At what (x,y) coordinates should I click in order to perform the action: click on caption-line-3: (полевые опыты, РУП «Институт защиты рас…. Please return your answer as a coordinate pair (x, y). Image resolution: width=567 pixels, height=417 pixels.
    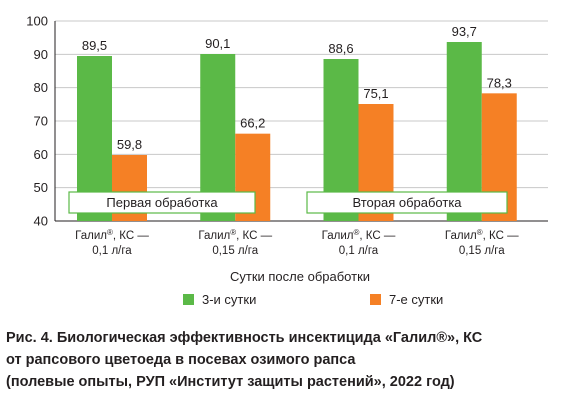
    Looking at the image, I should click on (230, 382).